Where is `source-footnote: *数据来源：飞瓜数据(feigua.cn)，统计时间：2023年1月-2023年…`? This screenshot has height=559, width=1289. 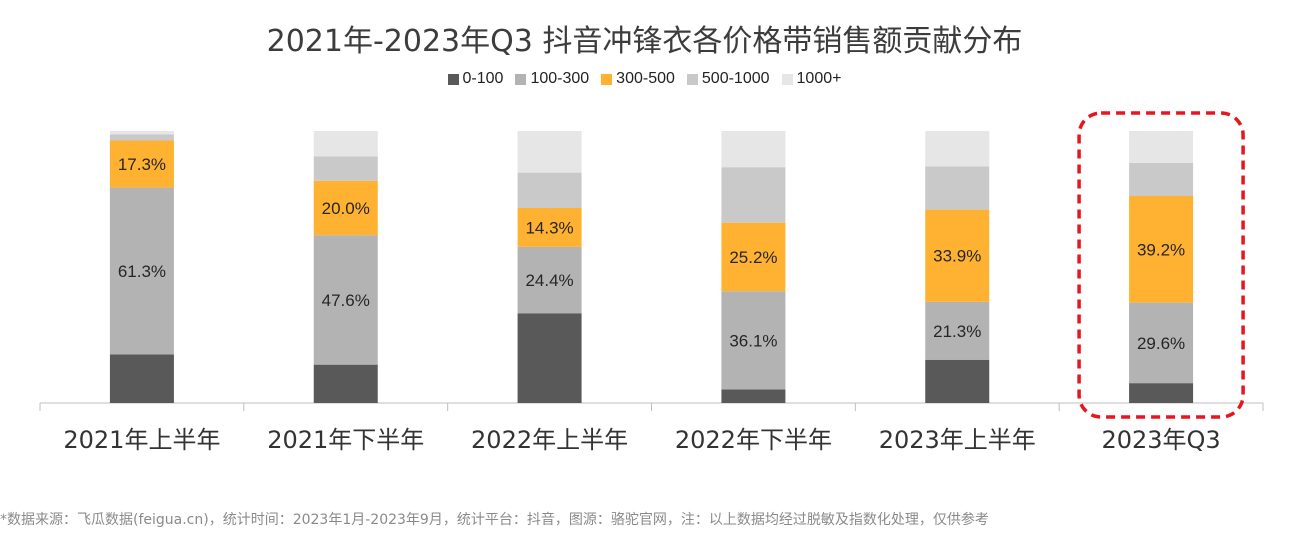
source-footnote: *数据来源：飞瓜数据(feigua.cn)，统计时间：2023年1月-2023年… is located at coordinates (494, 520).